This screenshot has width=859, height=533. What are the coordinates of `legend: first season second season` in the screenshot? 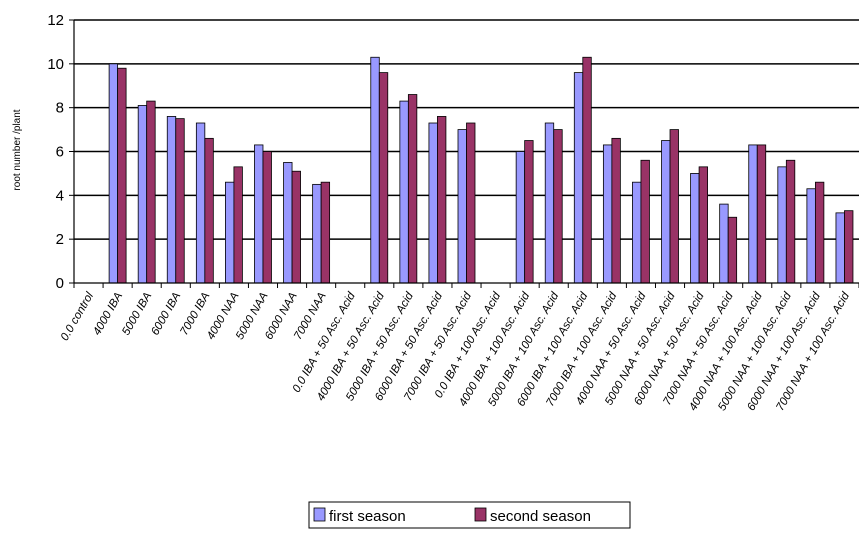 It's located at (469, 515).